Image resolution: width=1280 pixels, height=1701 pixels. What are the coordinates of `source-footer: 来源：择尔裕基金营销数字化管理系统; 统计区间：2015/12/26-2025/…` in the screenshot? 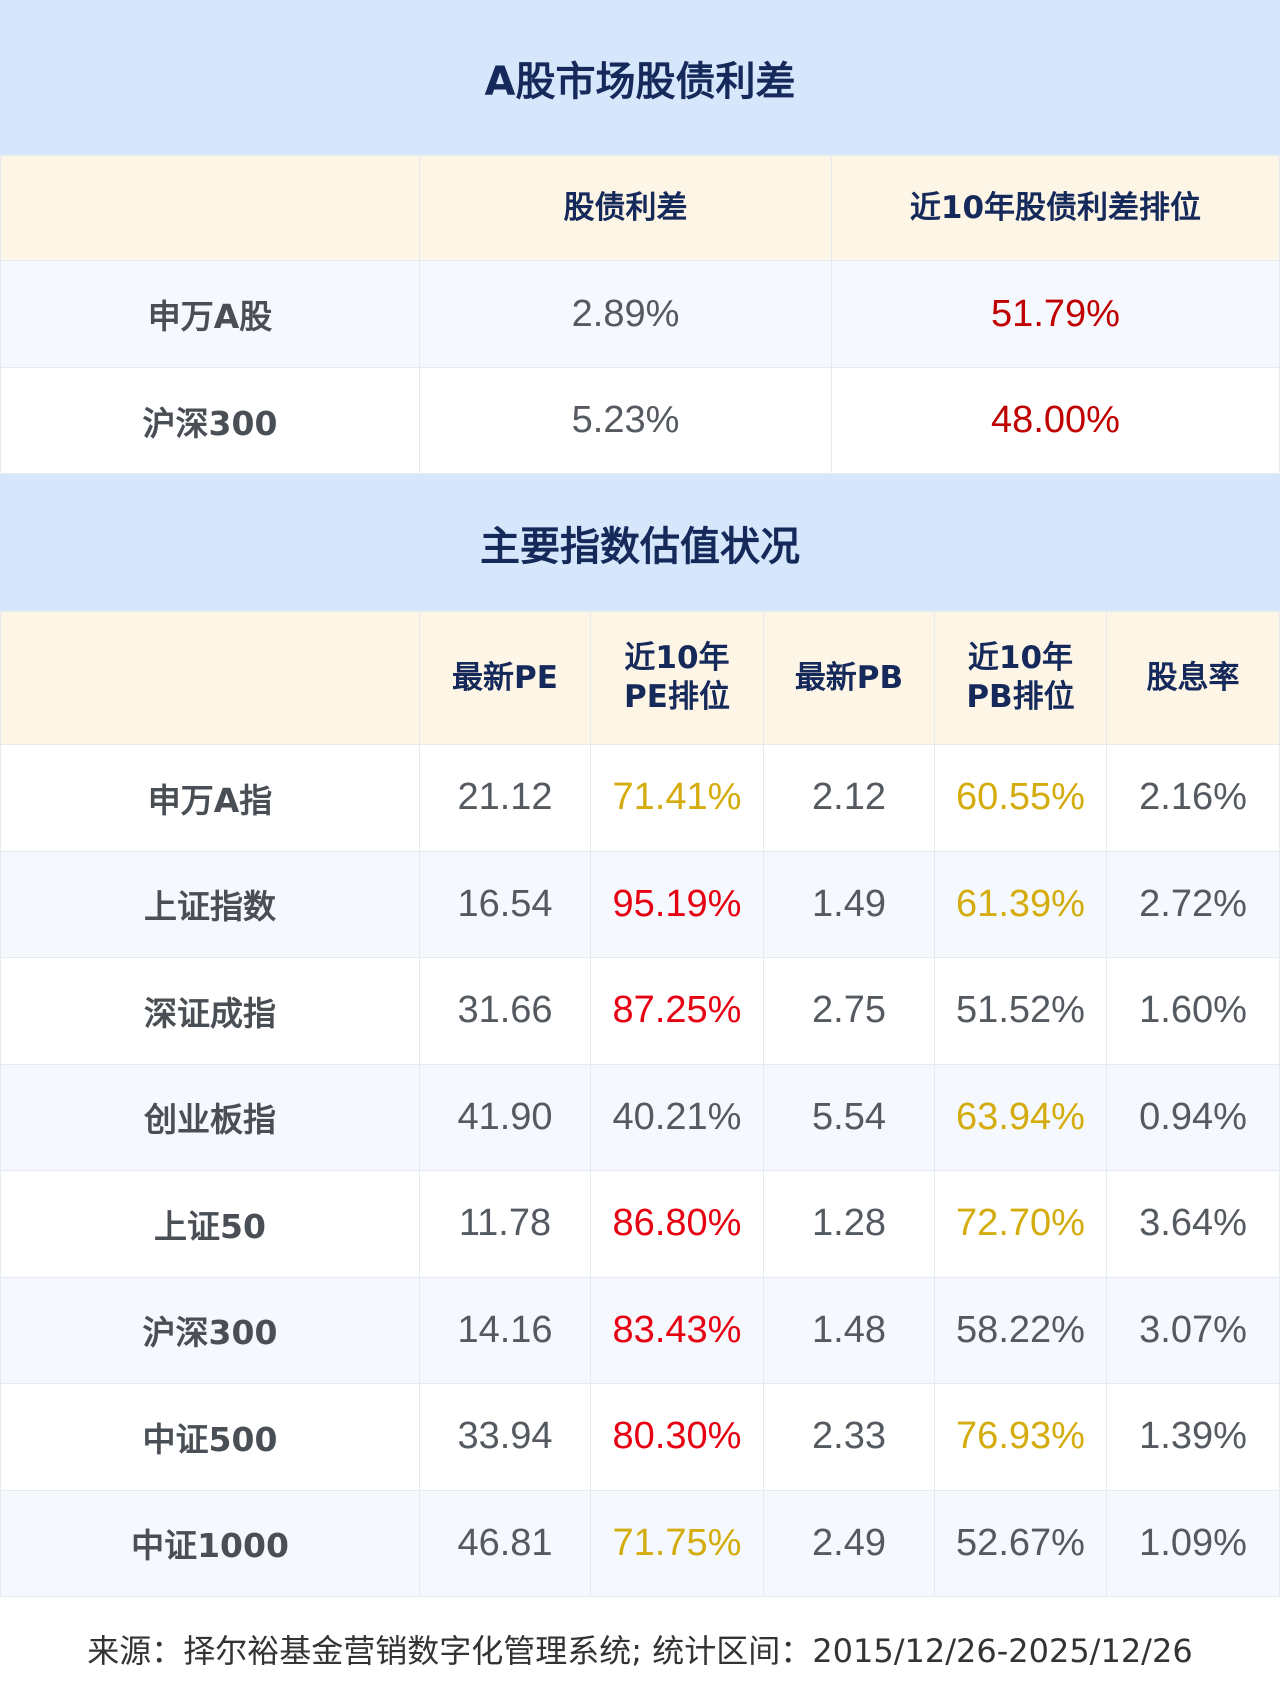 It's located at (640, 1651).